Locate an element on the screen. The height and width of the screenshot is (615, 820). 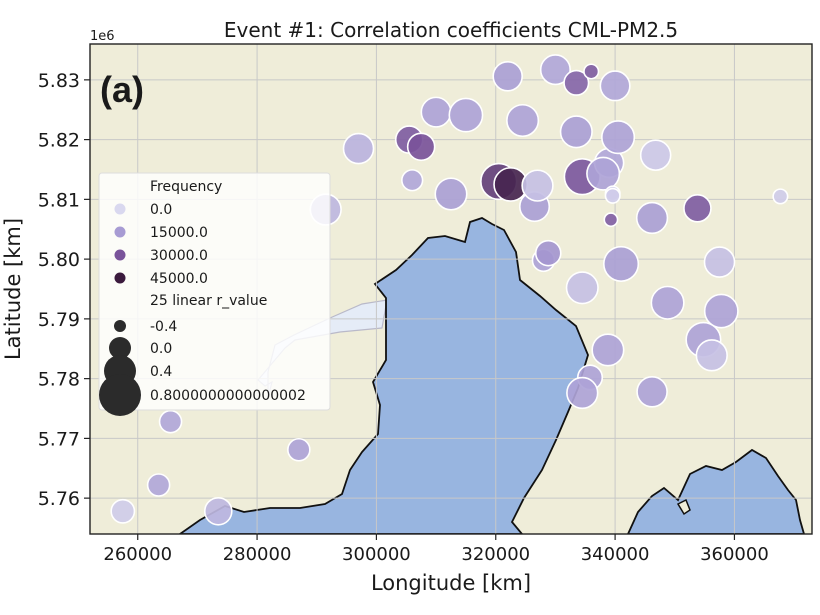
legend-color-label: 15000.0 is located at coordinates (179, 233).